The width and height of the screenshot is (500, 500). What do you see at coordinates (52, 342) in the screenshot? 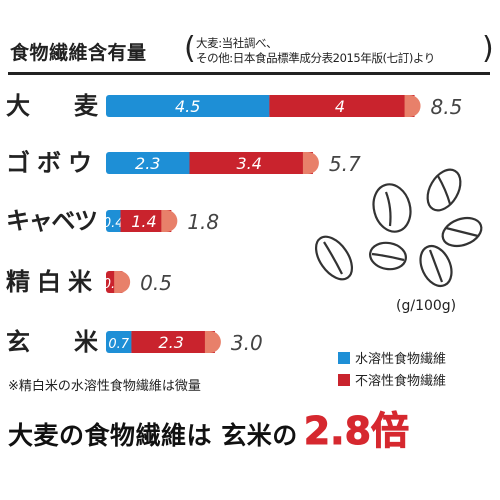
I see `category-label: 玄 米` at bounding box center [52, 342].